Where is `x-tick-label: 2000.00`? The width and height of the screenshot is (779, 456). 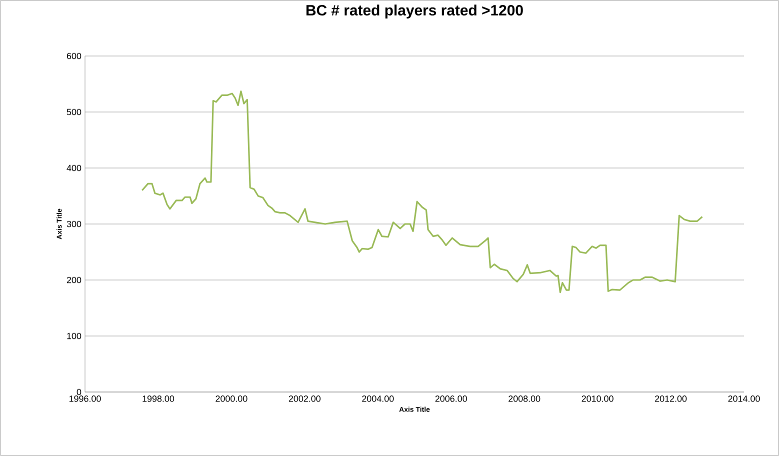
x-tick-label: 2000.00 is located at coordinates (232, 399).